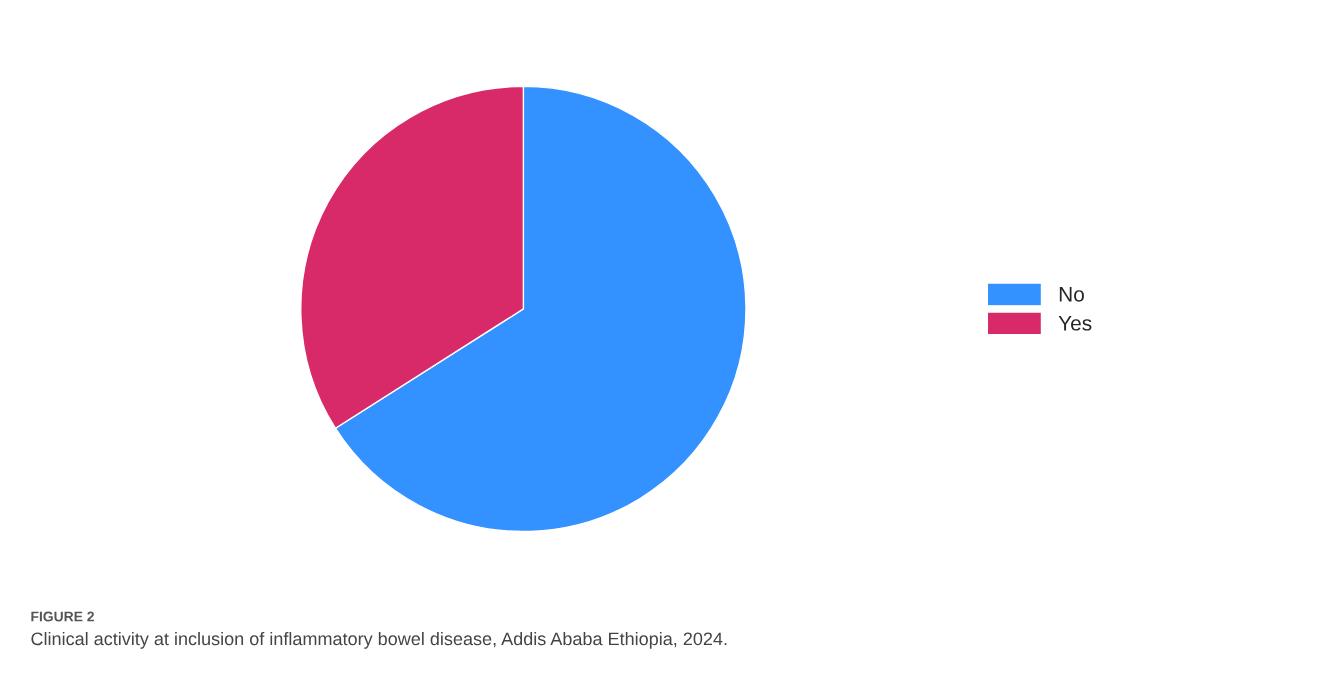  Describe the element at coordinates (1071, 294) in the screenshot. I see `legend-label: No` at that location.